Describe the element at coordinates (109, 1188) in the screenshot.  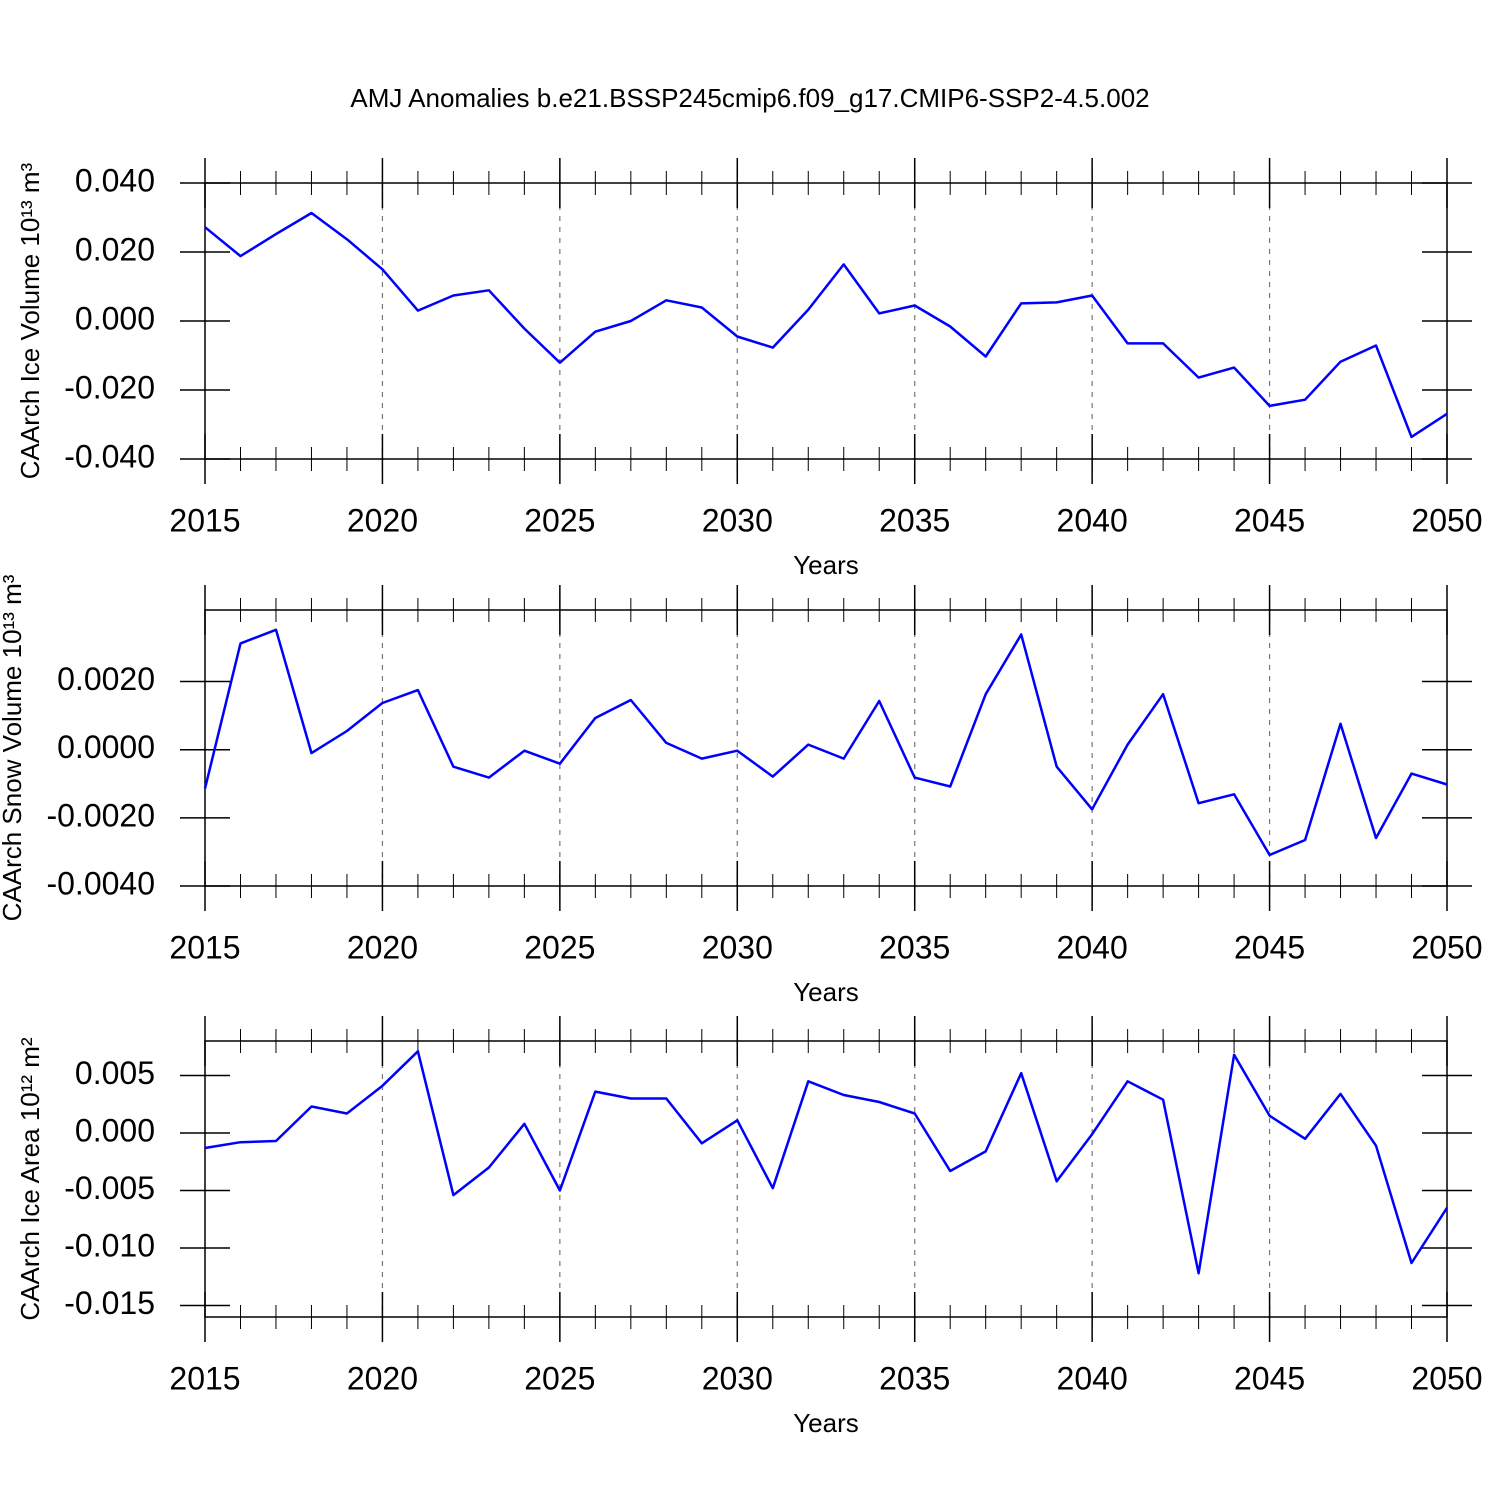
I see `y-tick-label: -0.005` at that location.